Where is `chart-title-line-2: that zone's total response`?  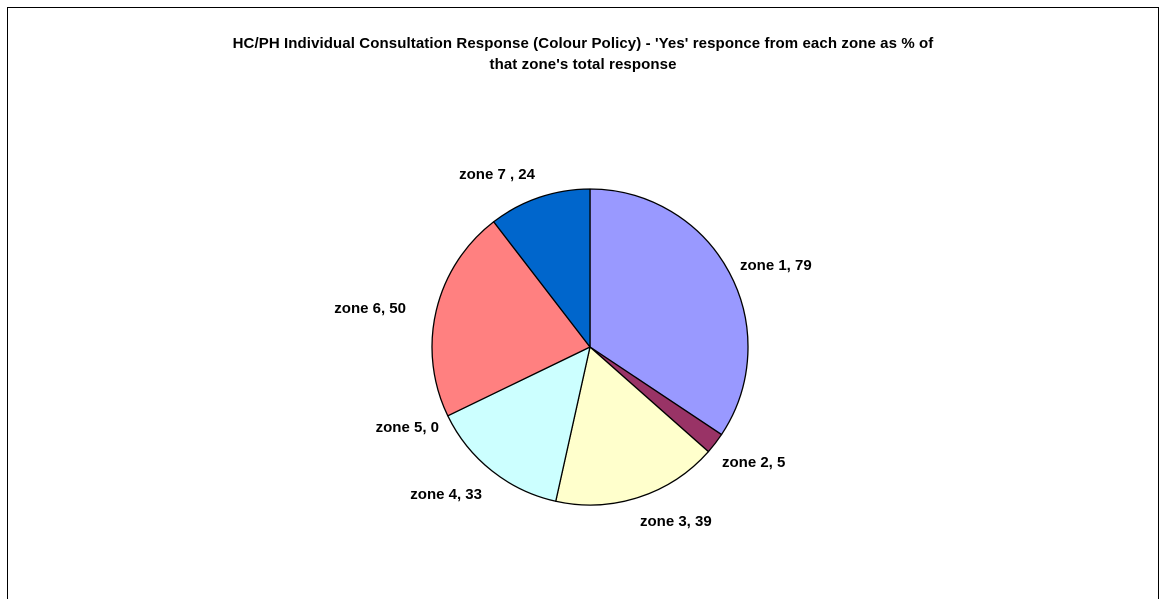 chart-title-line-2: that zone's total response is located at coordinates (583, 64).